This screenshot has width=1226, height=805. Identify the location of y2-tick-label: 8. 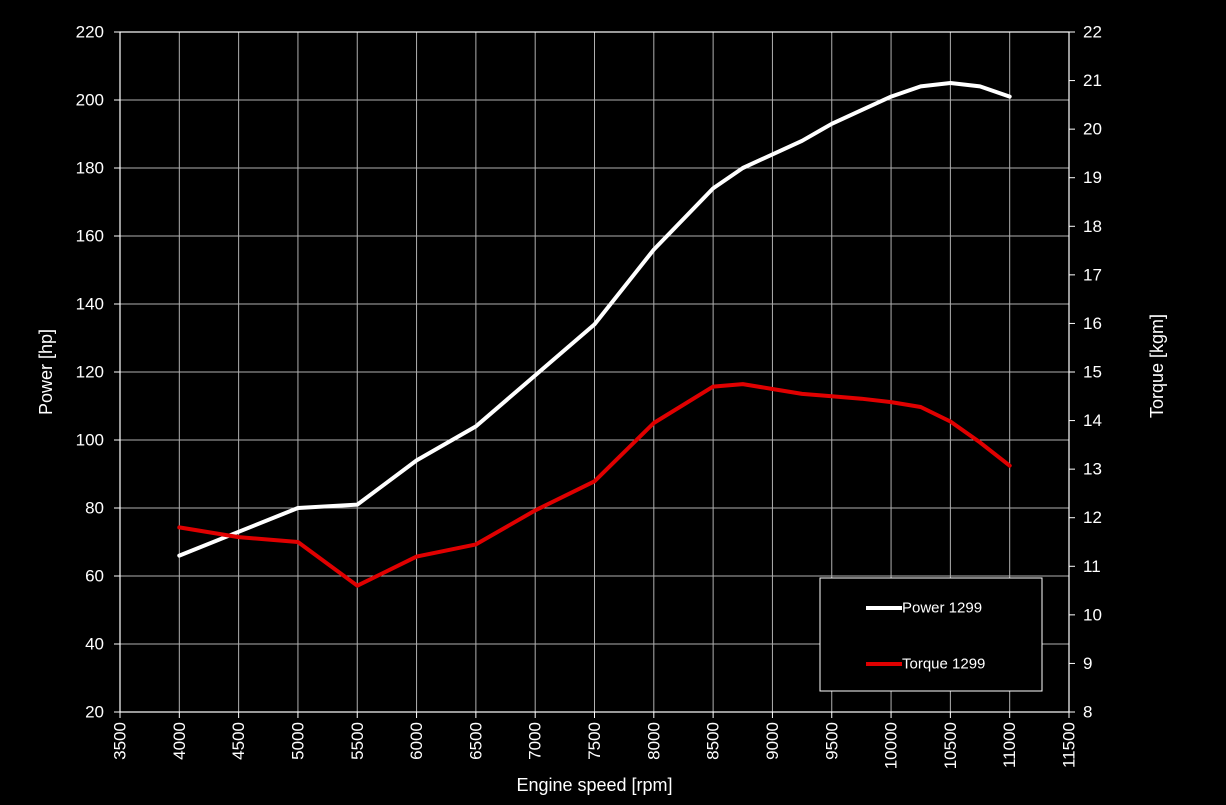
(1087, 712).